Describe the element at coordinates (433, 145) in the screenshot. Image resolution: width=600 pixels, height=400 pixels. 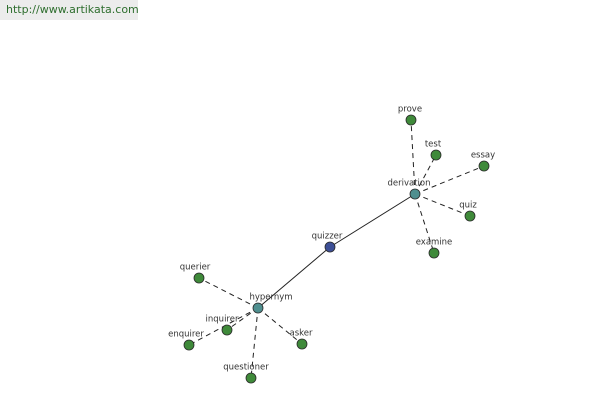
I see `node-label: test` at that location.